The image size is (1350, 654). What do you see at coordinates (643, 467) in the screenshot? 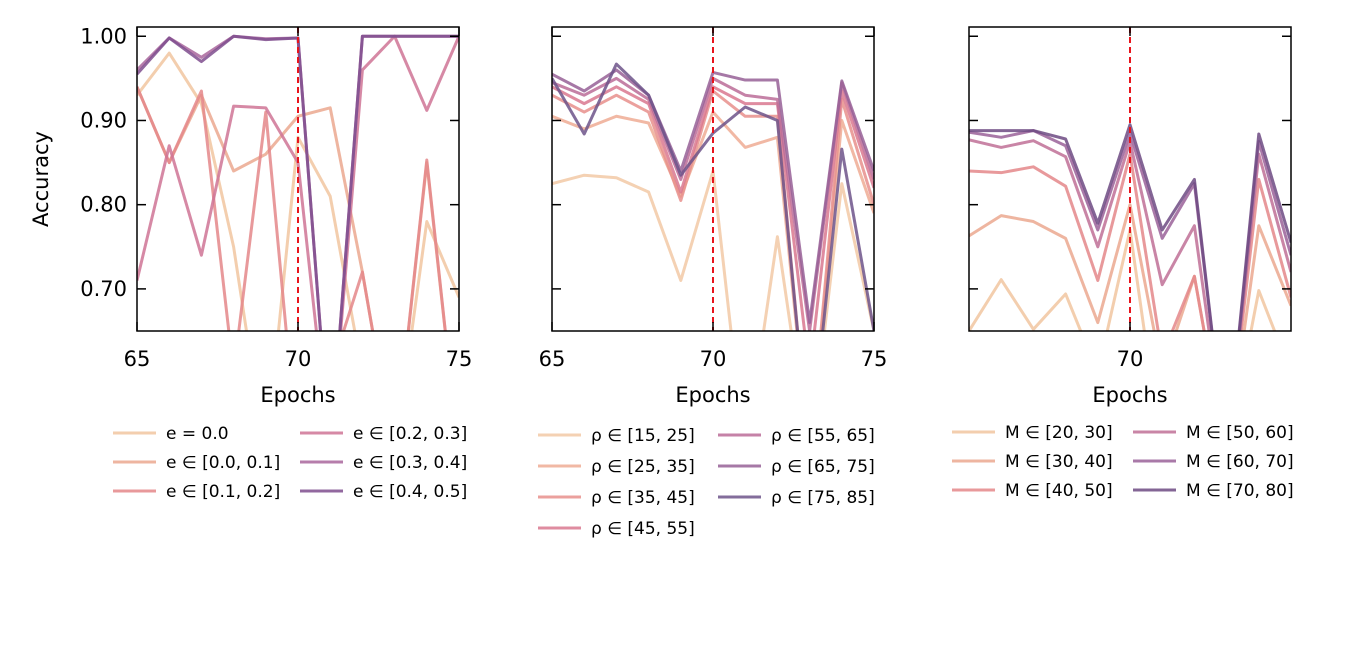
I see `legend-label: ρ ∈ [25, 35]` at bounding box center [643, 467].